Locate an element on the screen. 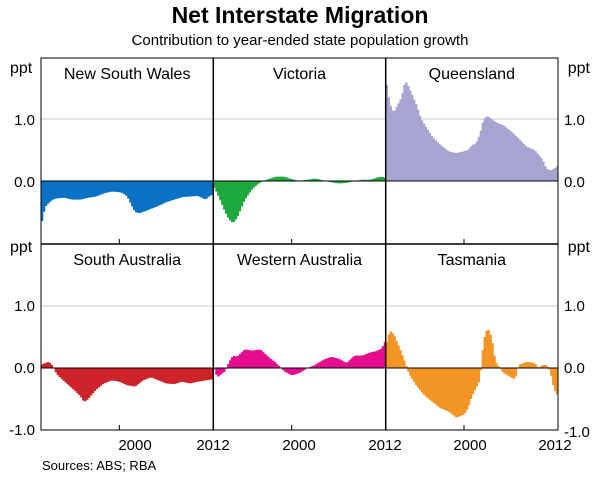  y-tick-top-right-1: 1.0 is located at coordinates (574, 120).